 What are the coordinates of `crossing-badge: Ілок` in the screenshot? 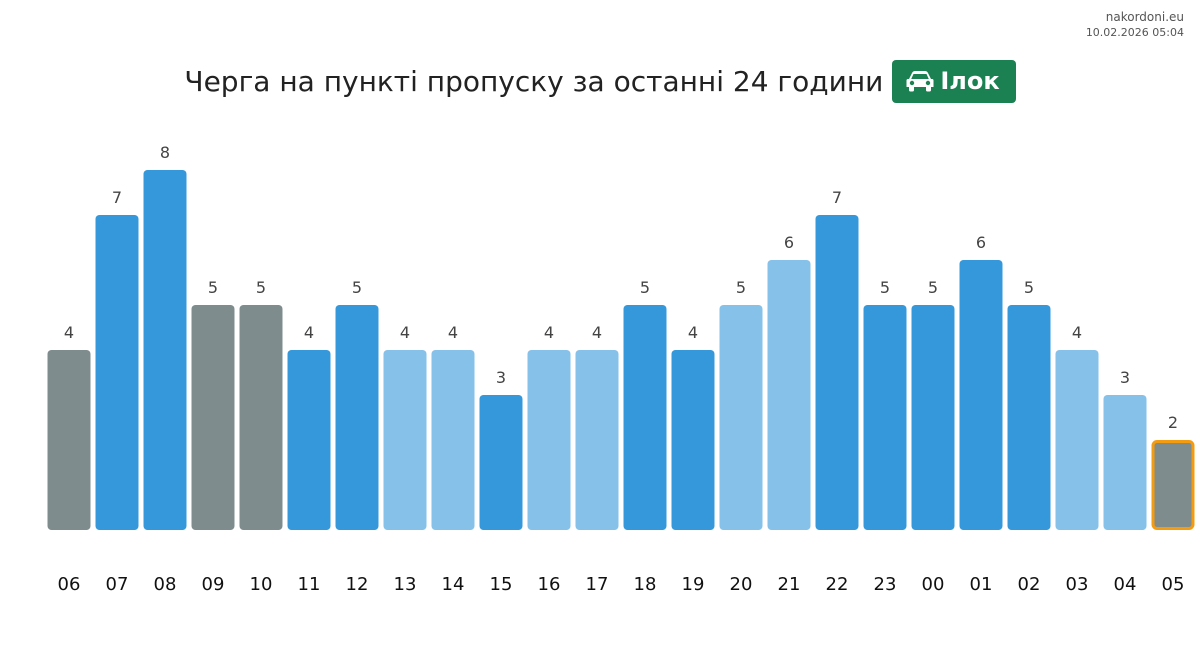 It's located at (954, 81).